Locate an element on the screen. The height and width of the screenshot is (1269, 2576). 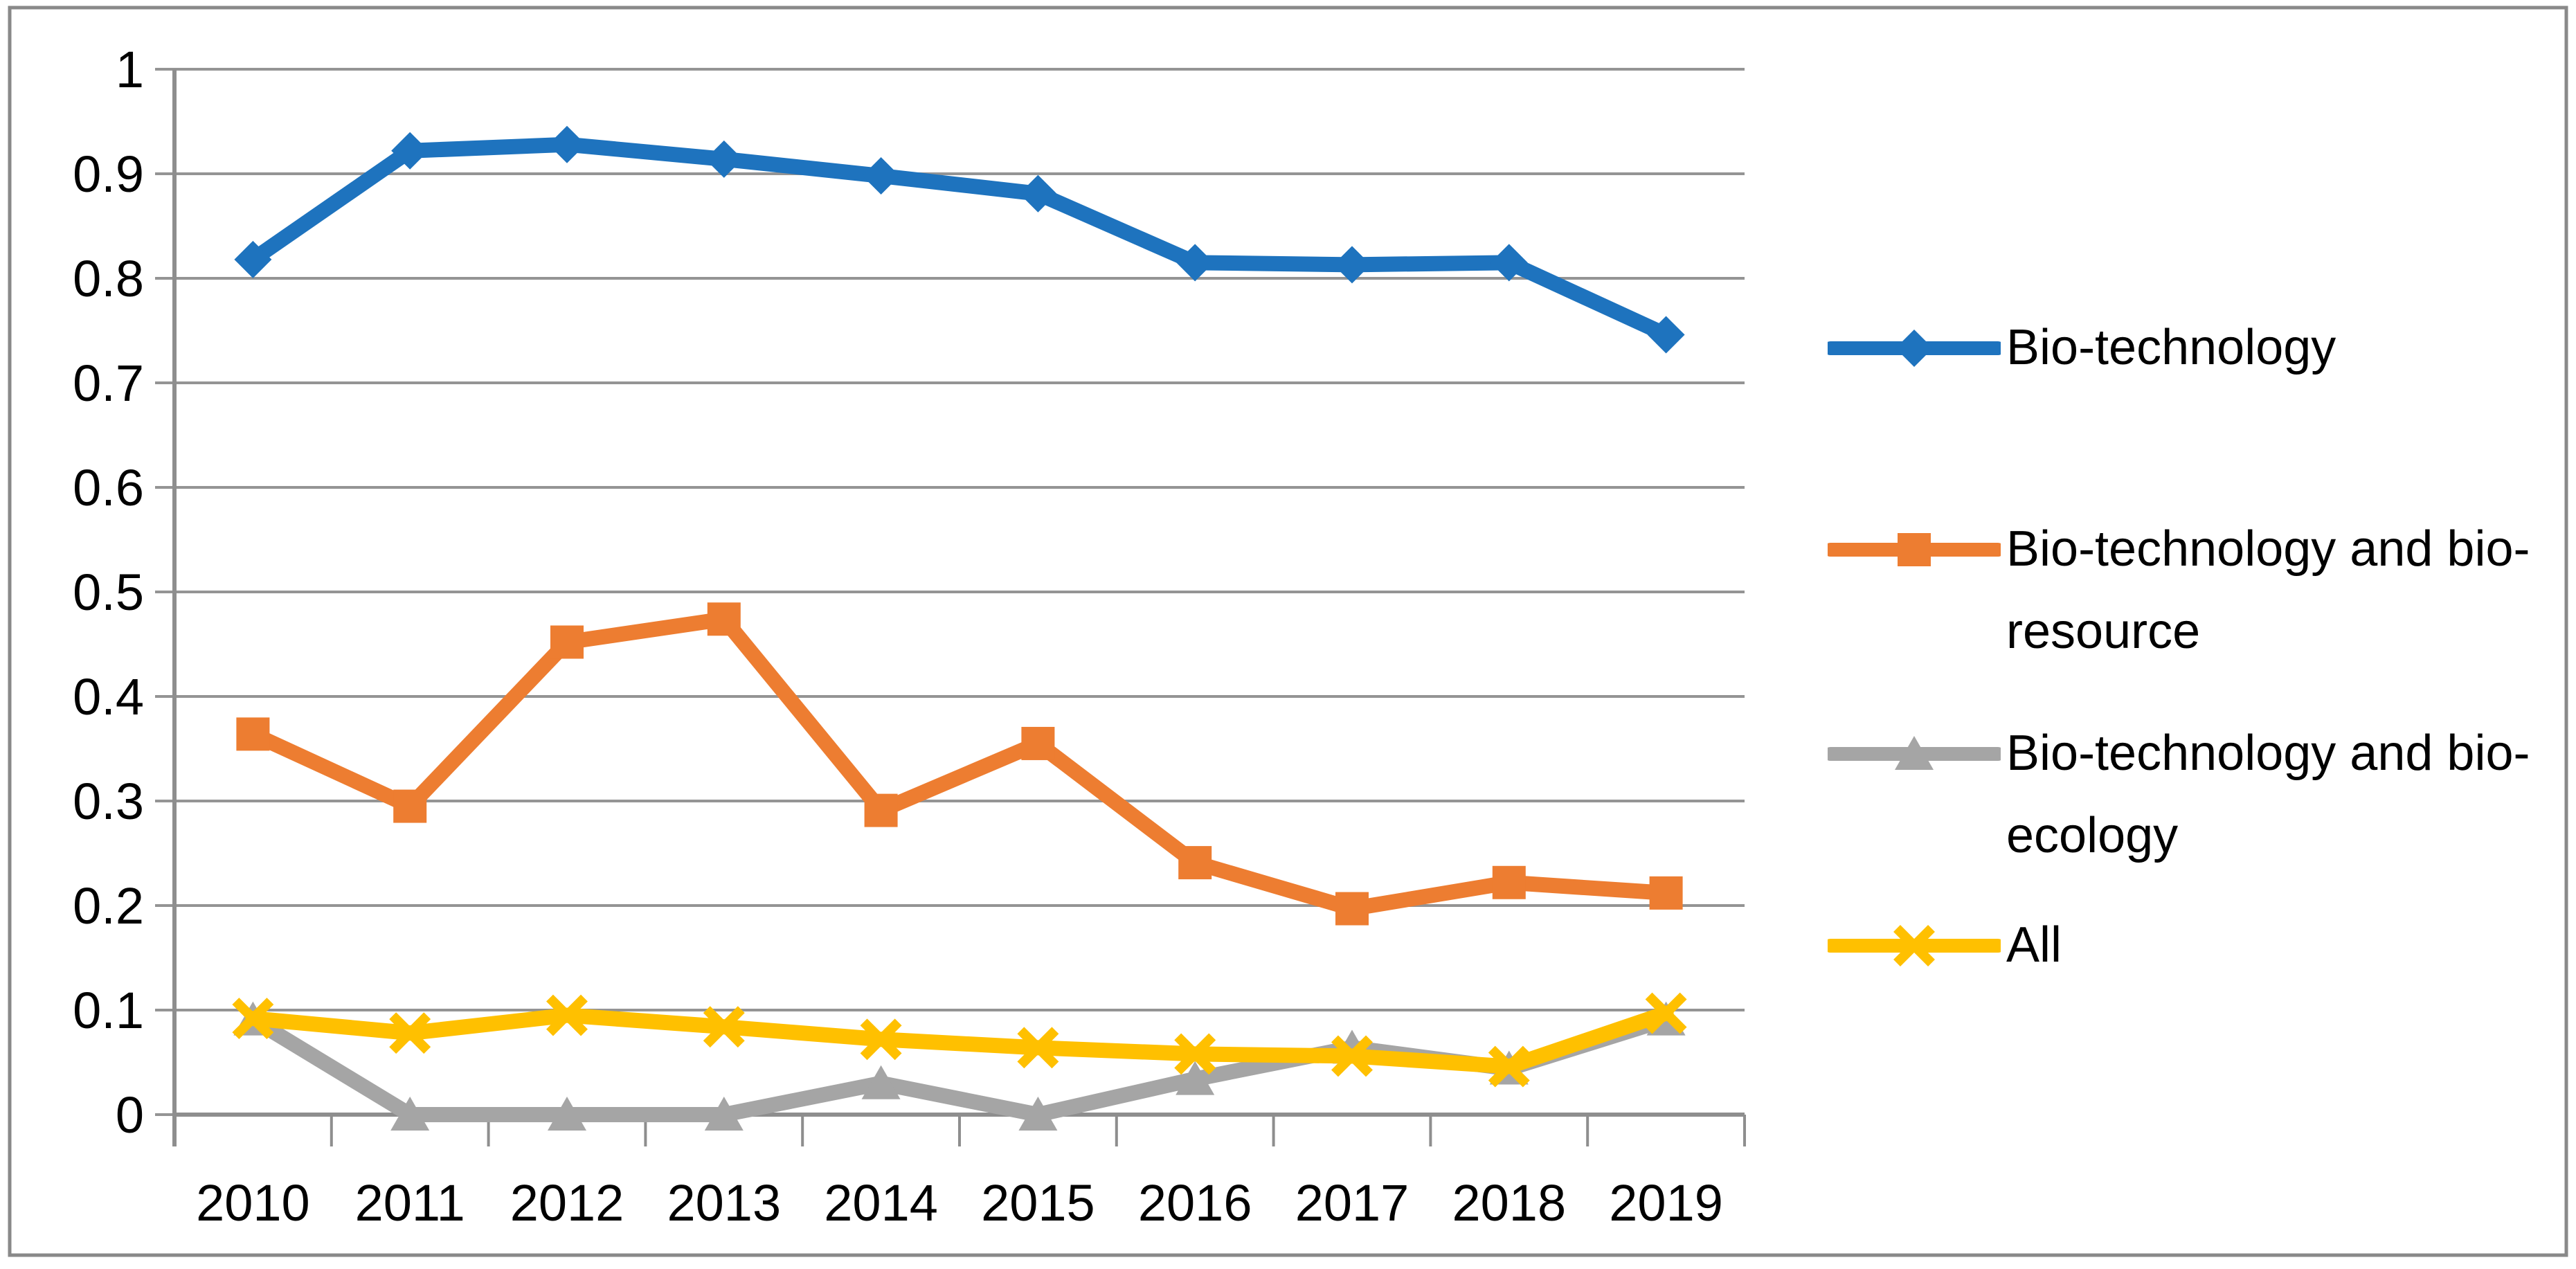
legend-diamond-icon is located at coordinates (1914, 348).